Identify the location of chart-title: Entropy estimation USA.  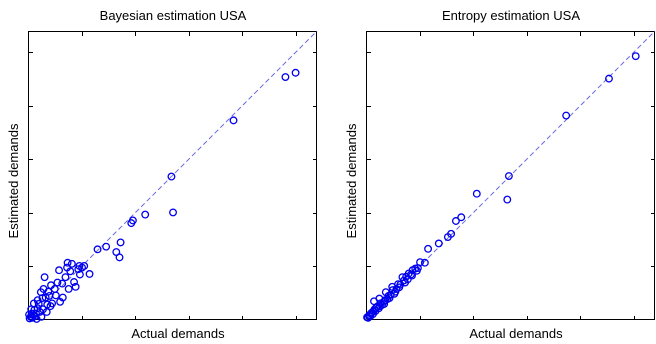
(511, 15).